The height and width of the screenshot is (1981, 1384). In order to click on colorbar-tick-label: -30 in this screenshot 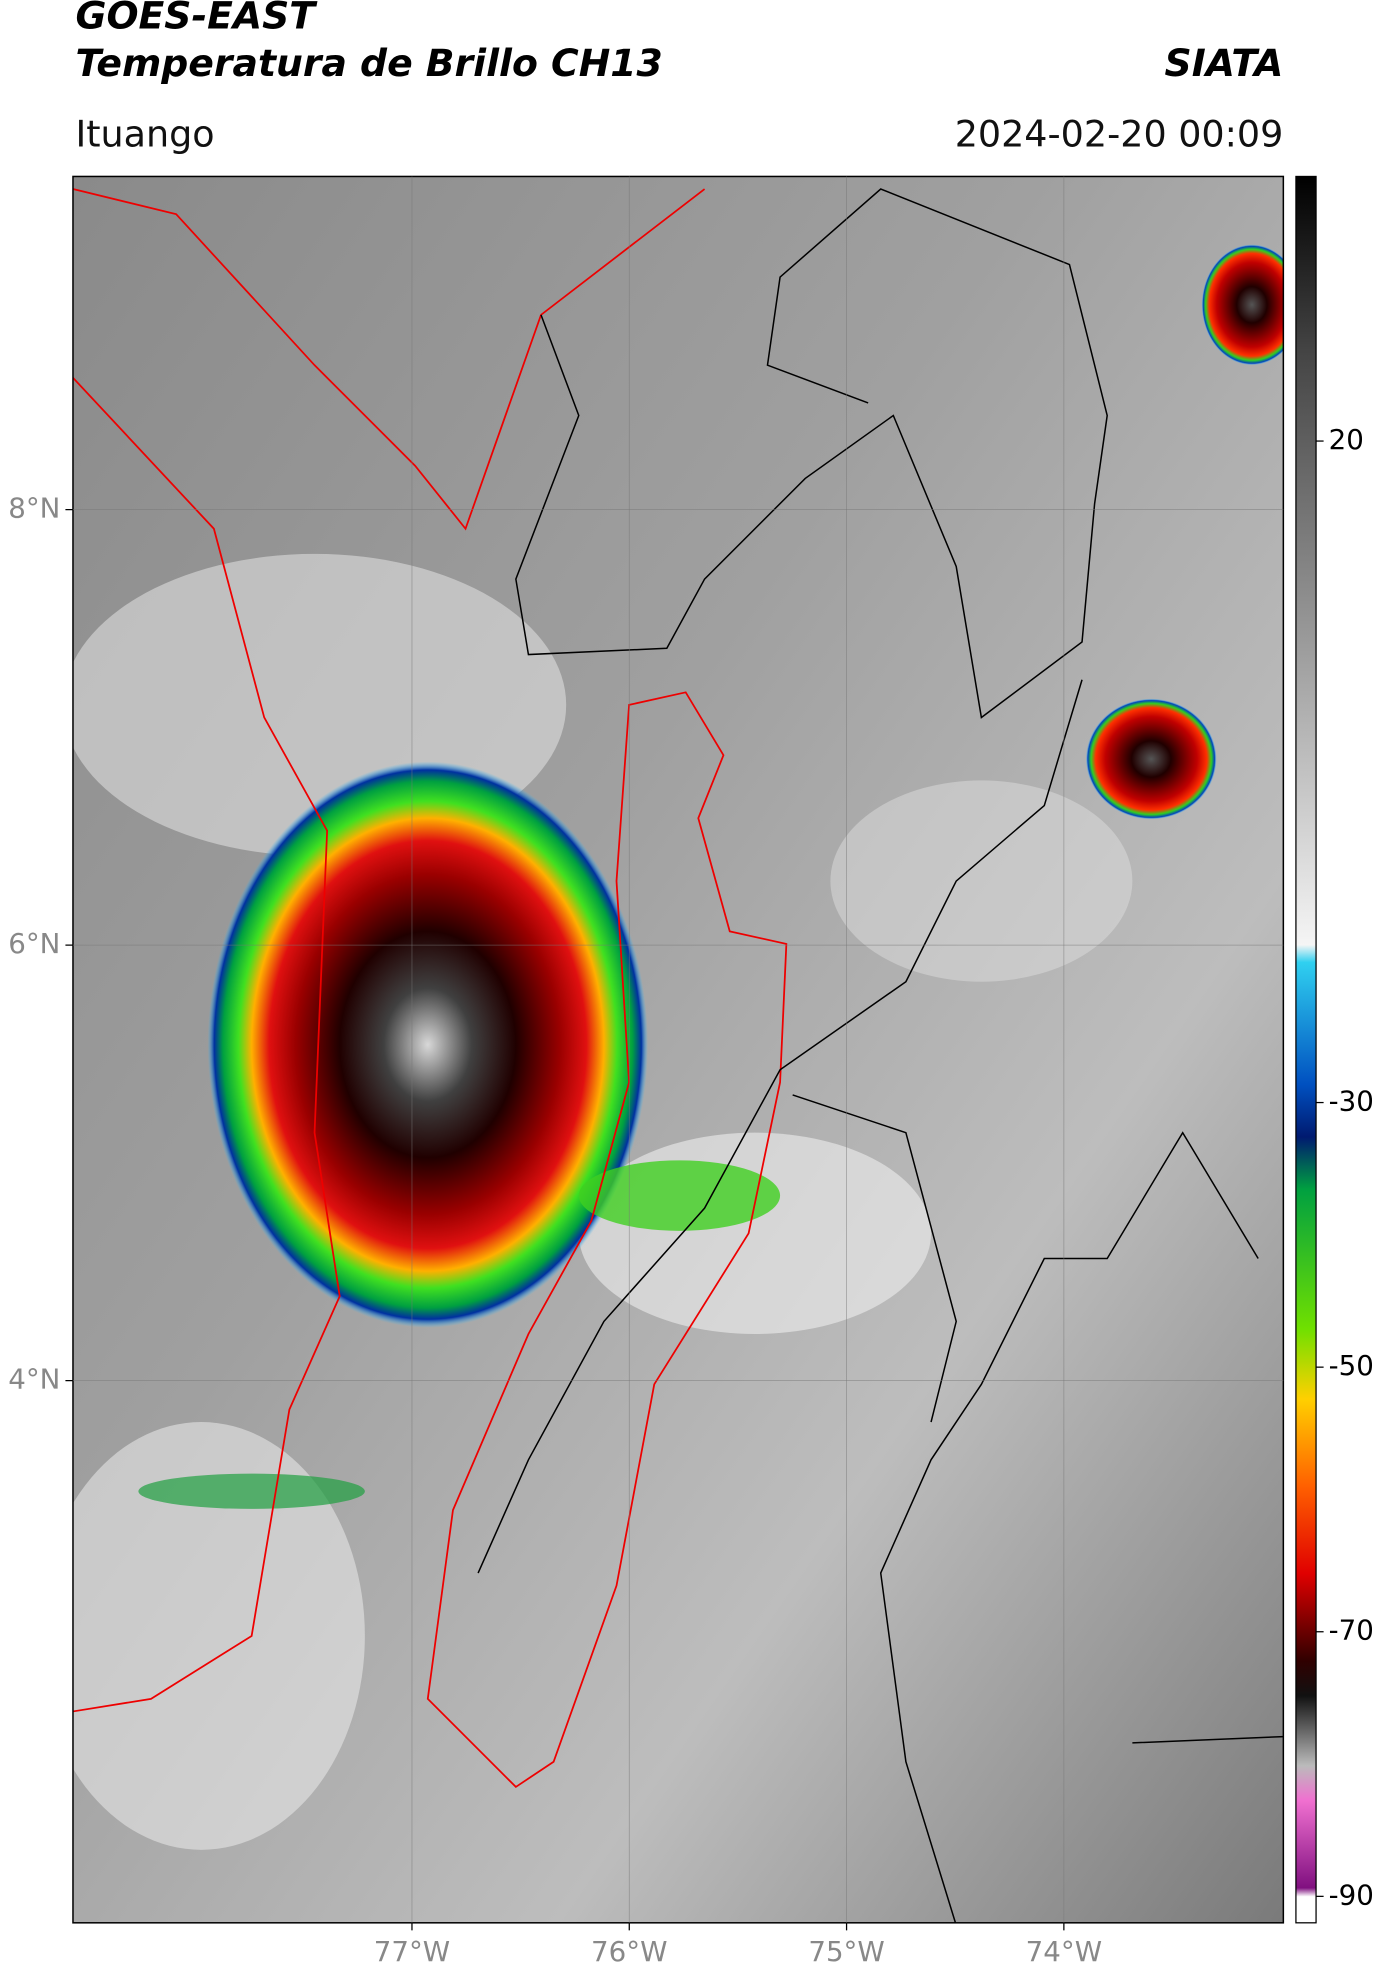, I will do `click(1351, 1101)`.